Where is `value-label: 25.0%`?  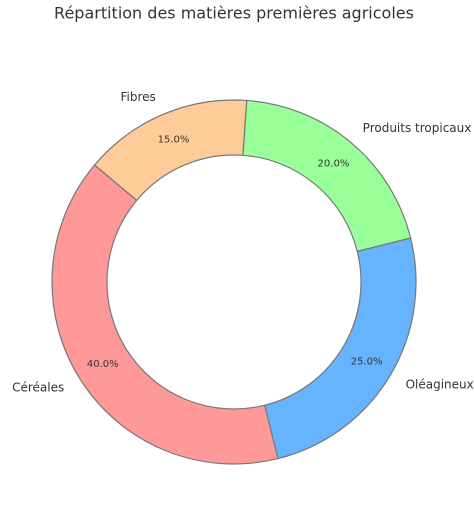 value-label: 25.0% is located at coordinates (367, 362).